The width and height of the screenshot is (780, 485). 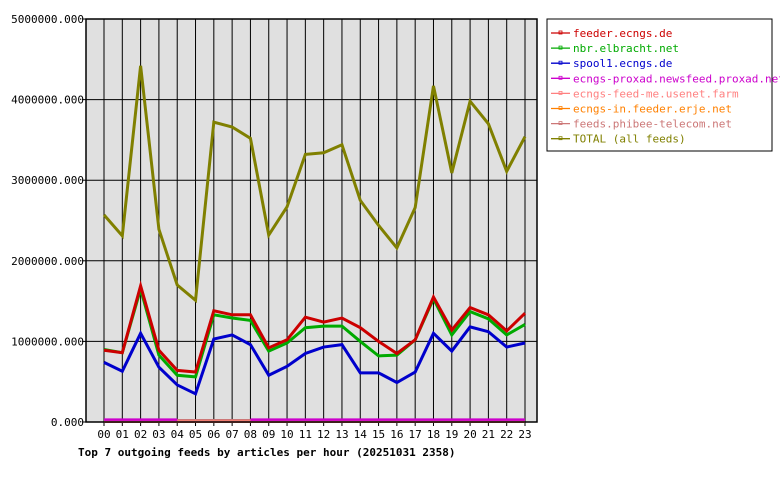 What do you see at coordinates (341, 434) in the screenshot?
I see `x-tick-label: 13` at bounding box center [341, 434].